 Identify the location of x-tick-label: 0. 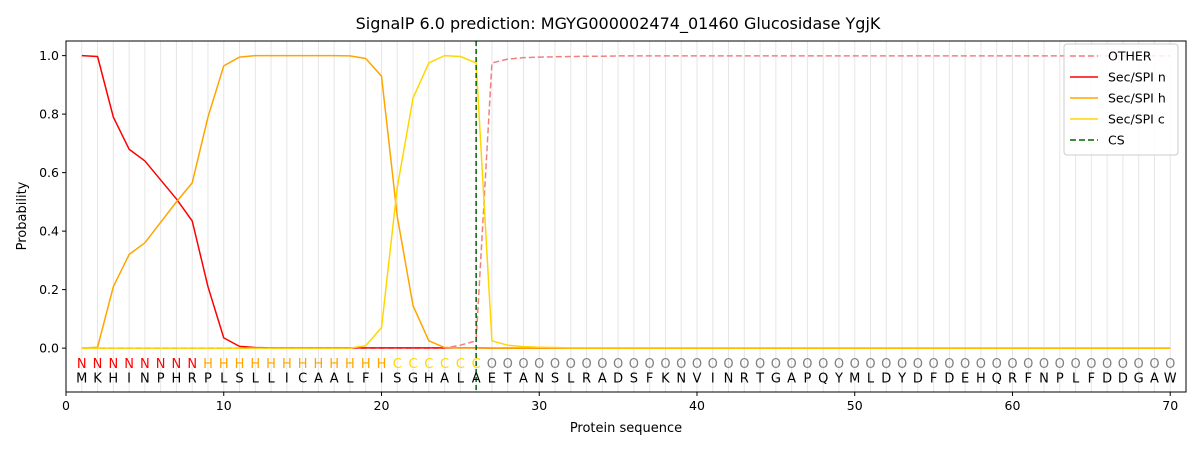
(66, 405).